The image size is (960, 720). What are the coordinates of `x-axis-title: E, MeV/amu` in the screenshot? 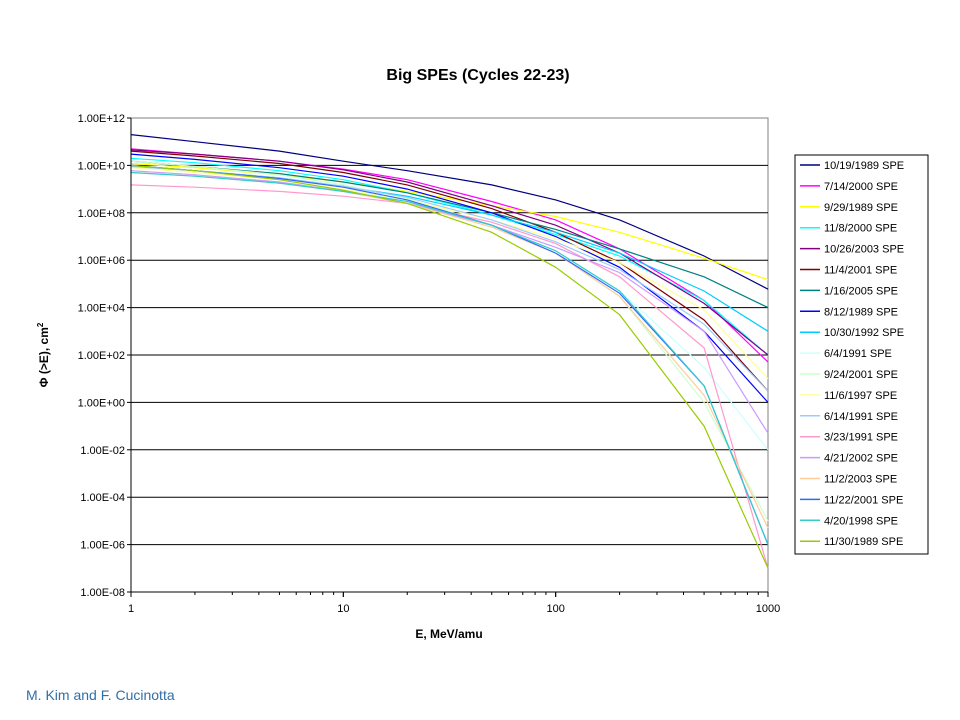 It's located at (448, 634).